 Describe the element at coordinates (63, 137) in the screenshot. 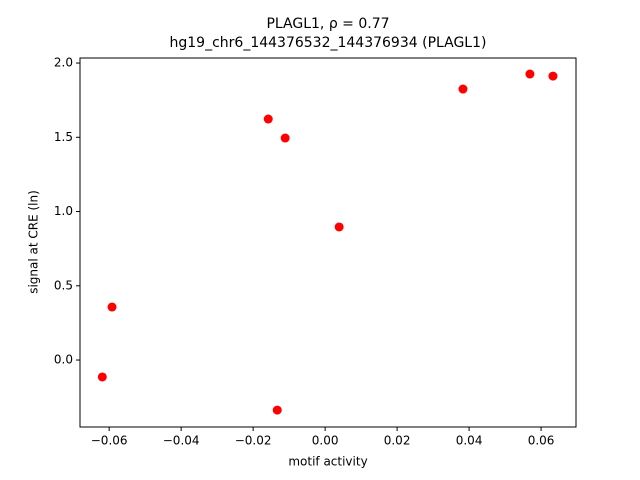

I see `y-tick-label: 1.5` at that location.